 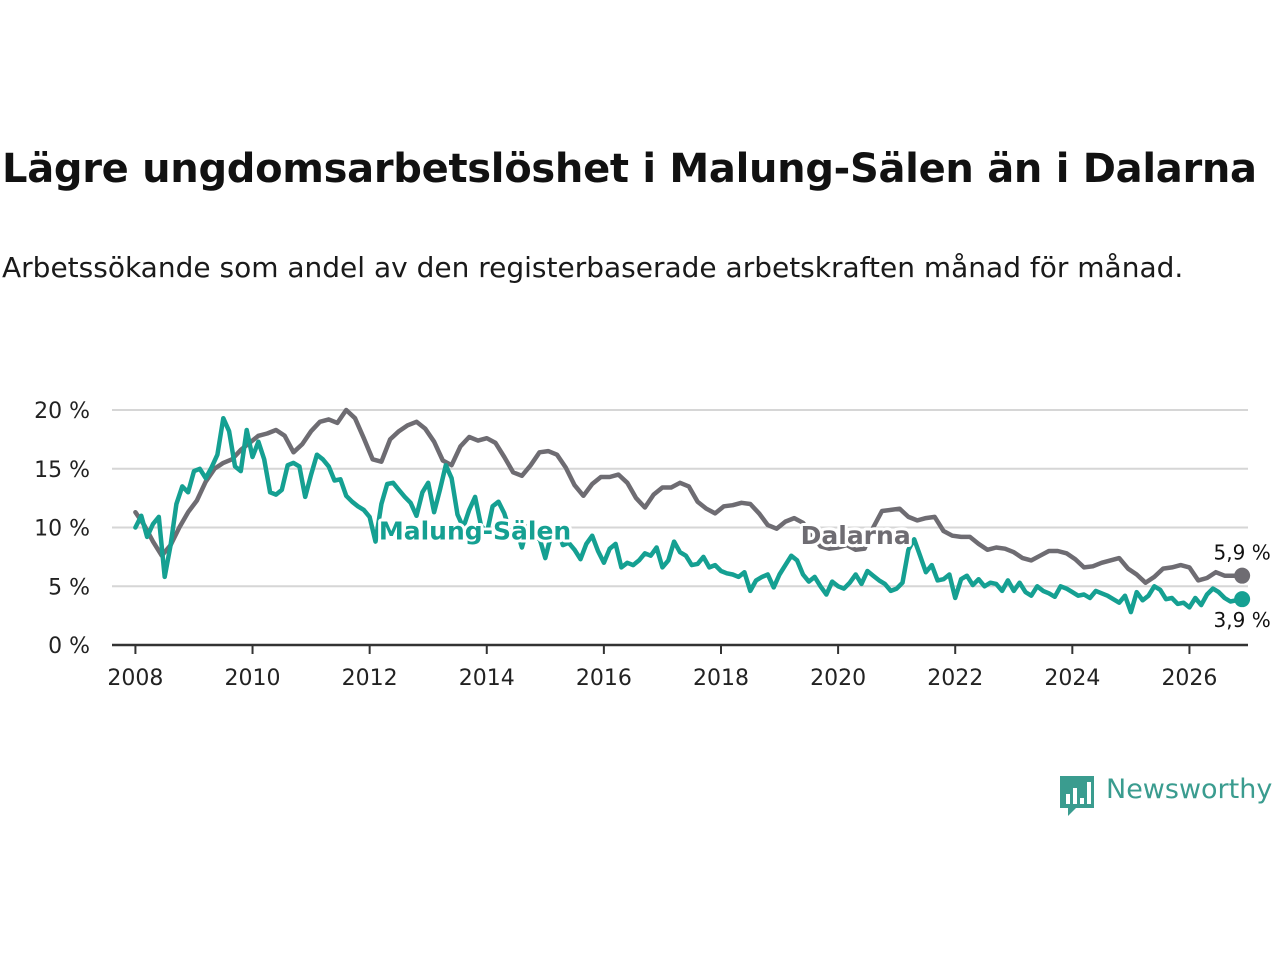 What do you see at coordinates (823, 572) in the screenshot?
I see `series-labels: 5,9 % 3,9 % Dalarna Malung-Sälen` at bounding box center [823, 572].